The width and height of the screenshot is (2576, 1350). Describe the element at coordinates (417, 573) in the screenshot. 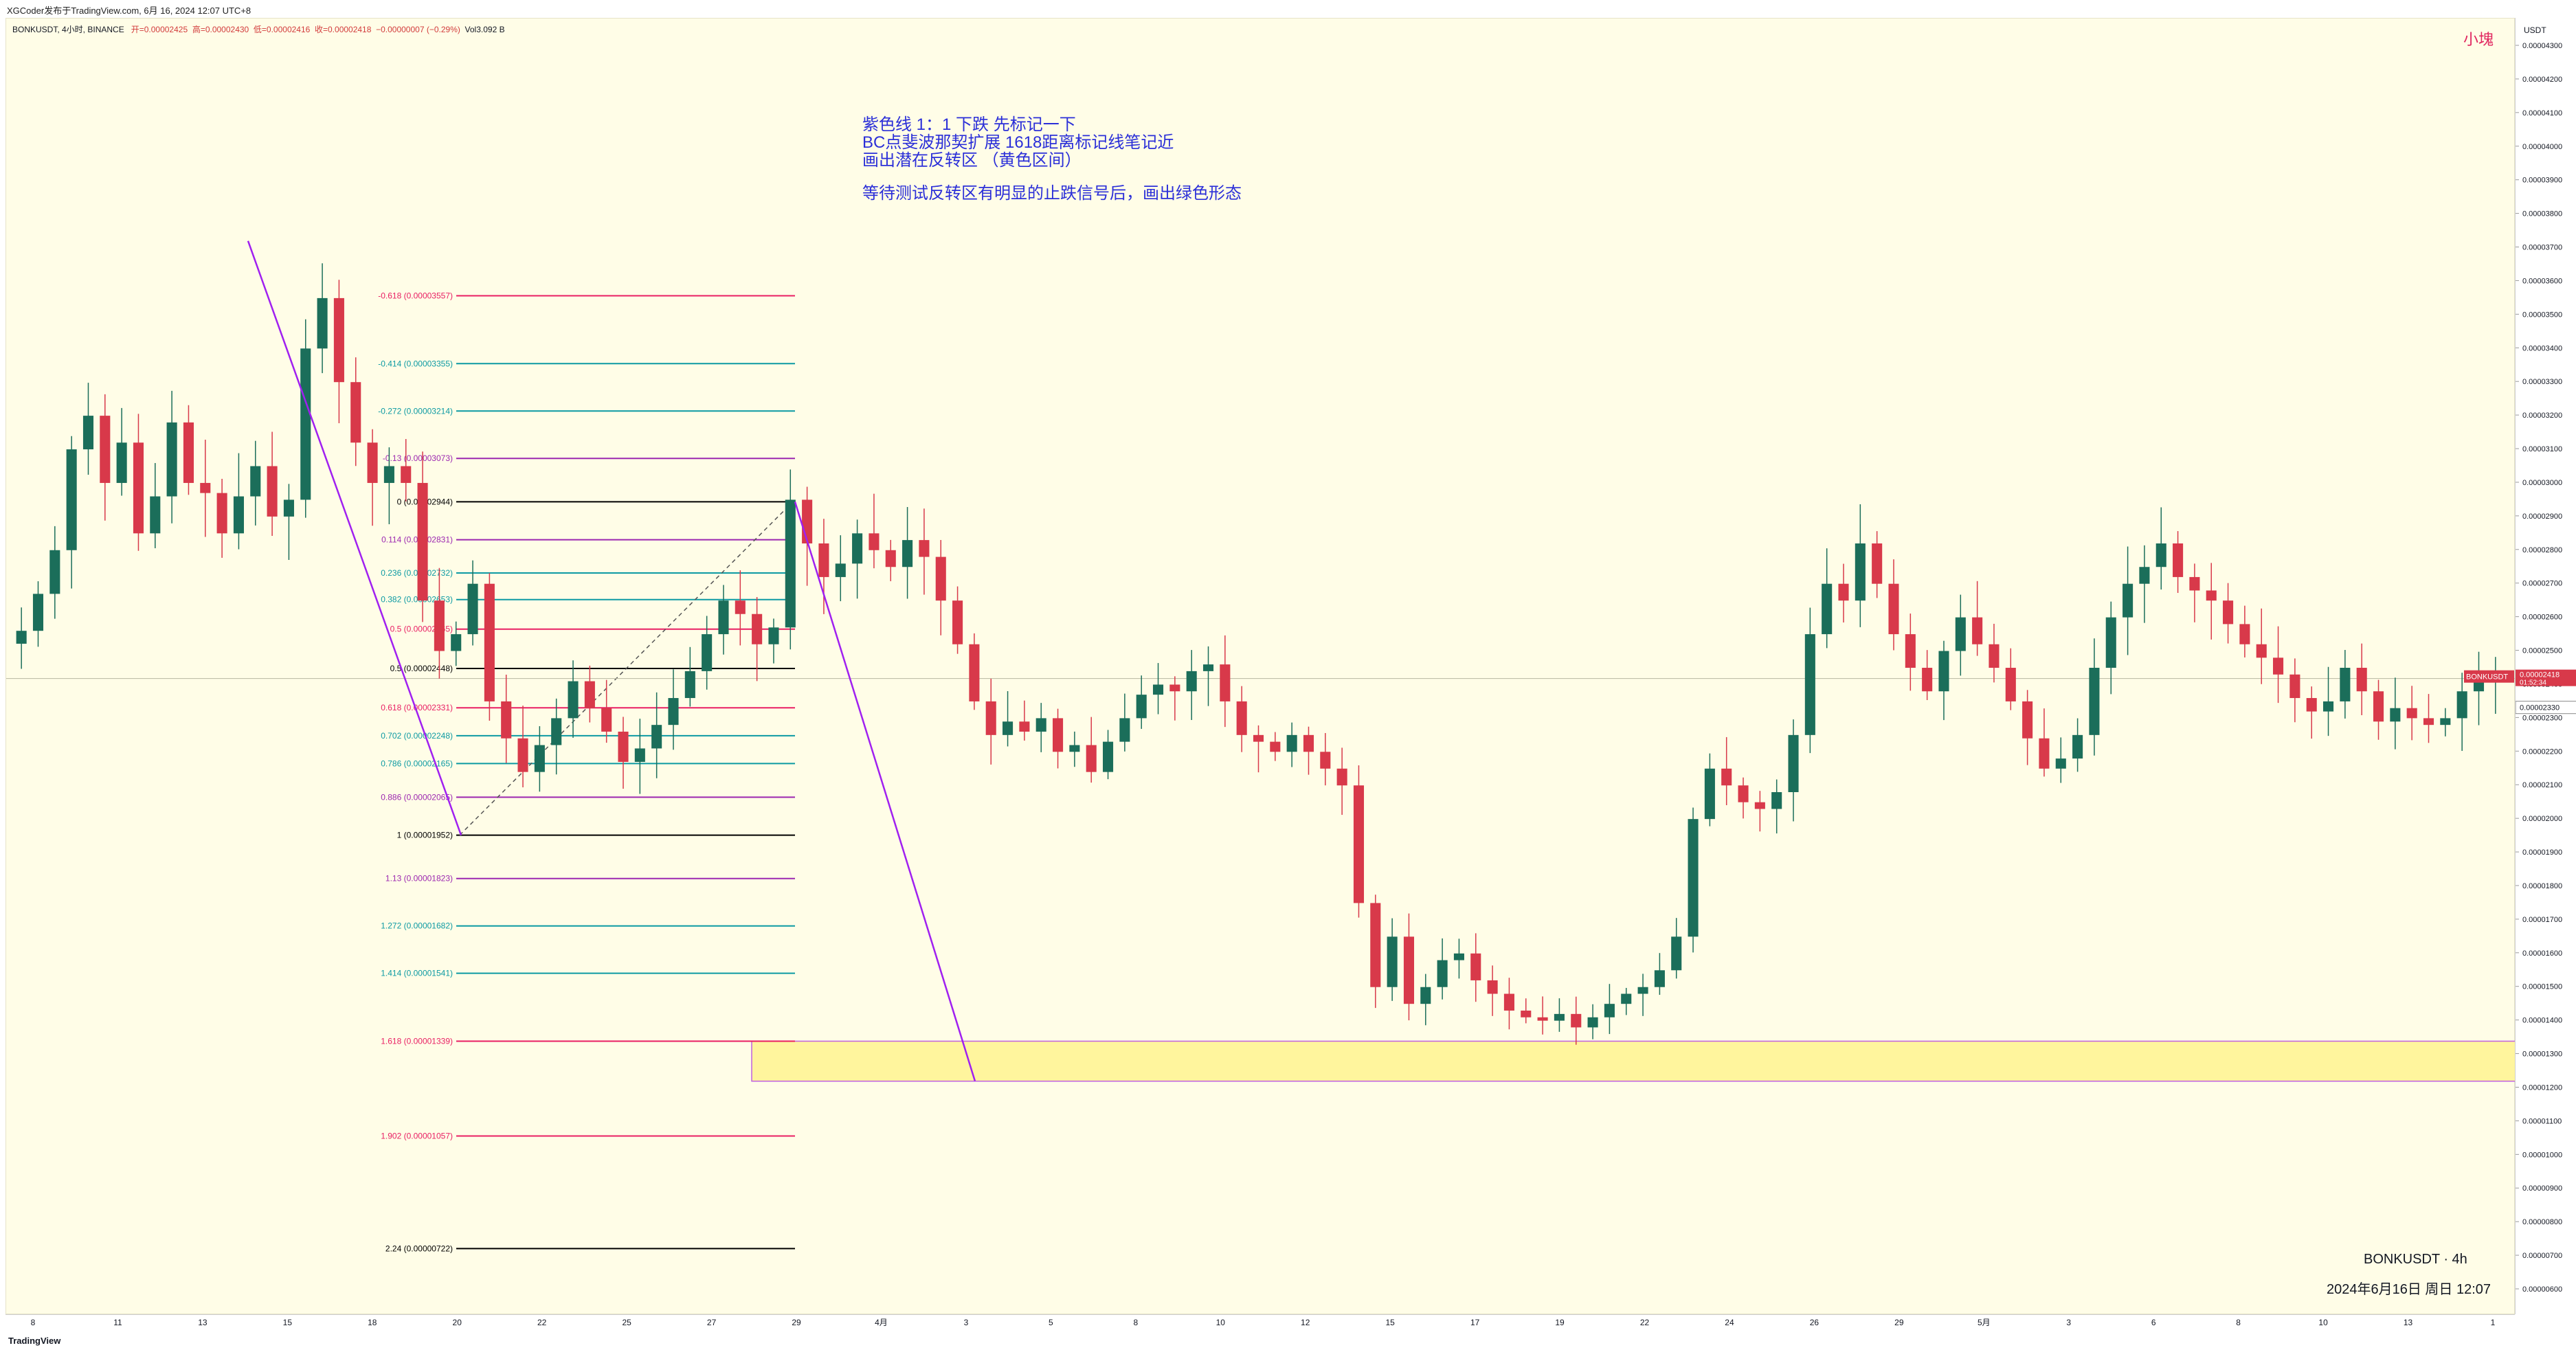

I see `fib-level-label: 0.236 (0.00002732)` at that location.